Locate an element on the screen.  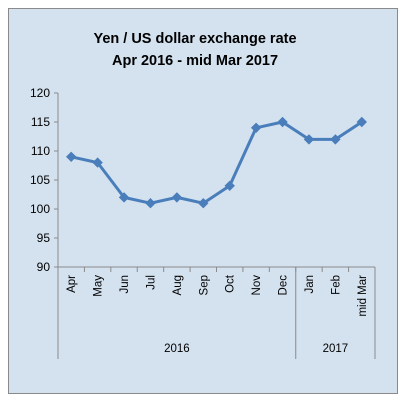
x-category-label: Apr is located at coordinates (72, 284).